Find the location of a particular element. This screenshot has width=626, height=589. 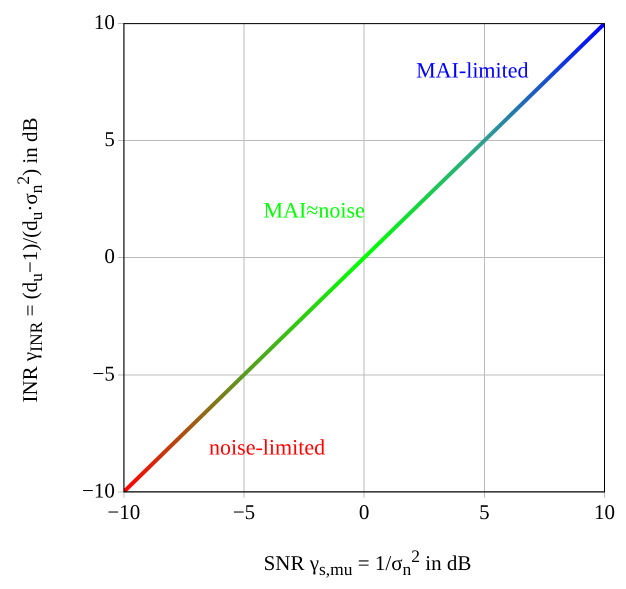

x-tick-label: 10 is located at coordinates (604, 512).